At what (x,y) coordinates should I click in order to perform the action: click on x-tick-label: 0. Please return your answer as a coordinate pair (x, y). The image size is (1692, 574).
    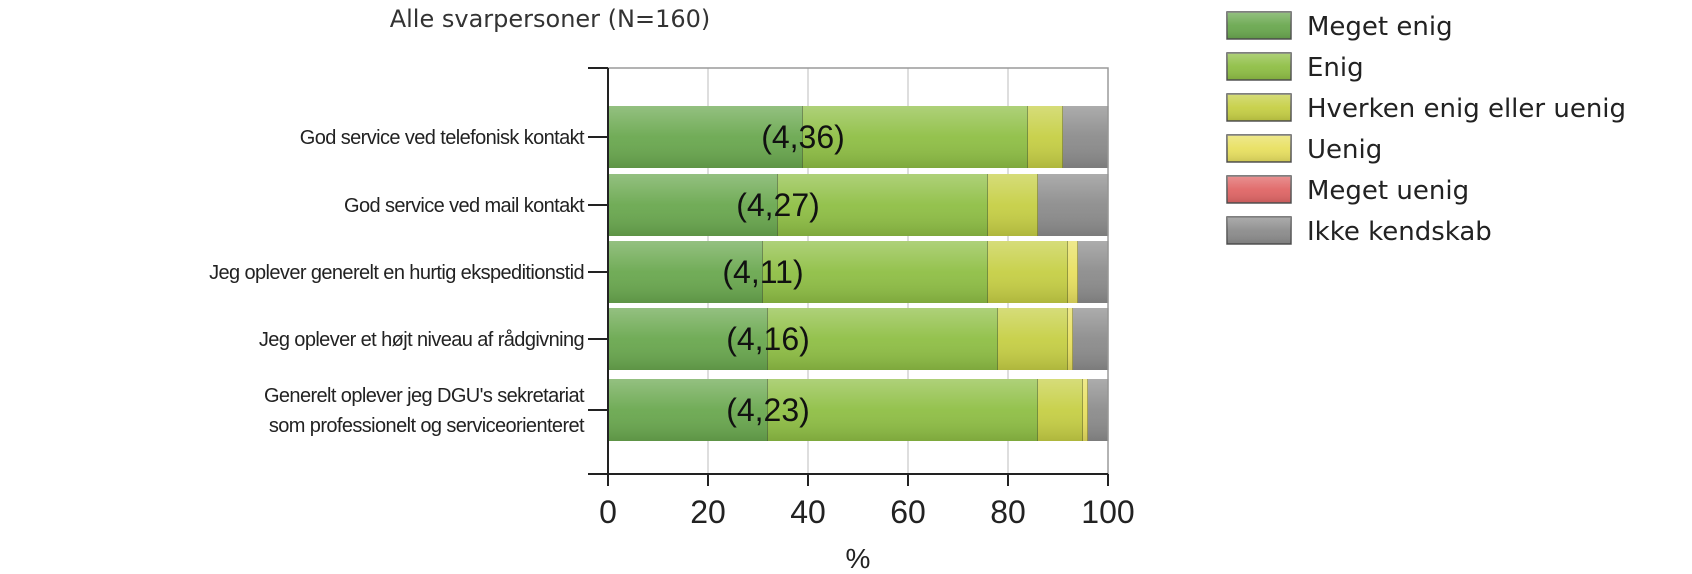
    Looking at the image, I should click on (608, 512).